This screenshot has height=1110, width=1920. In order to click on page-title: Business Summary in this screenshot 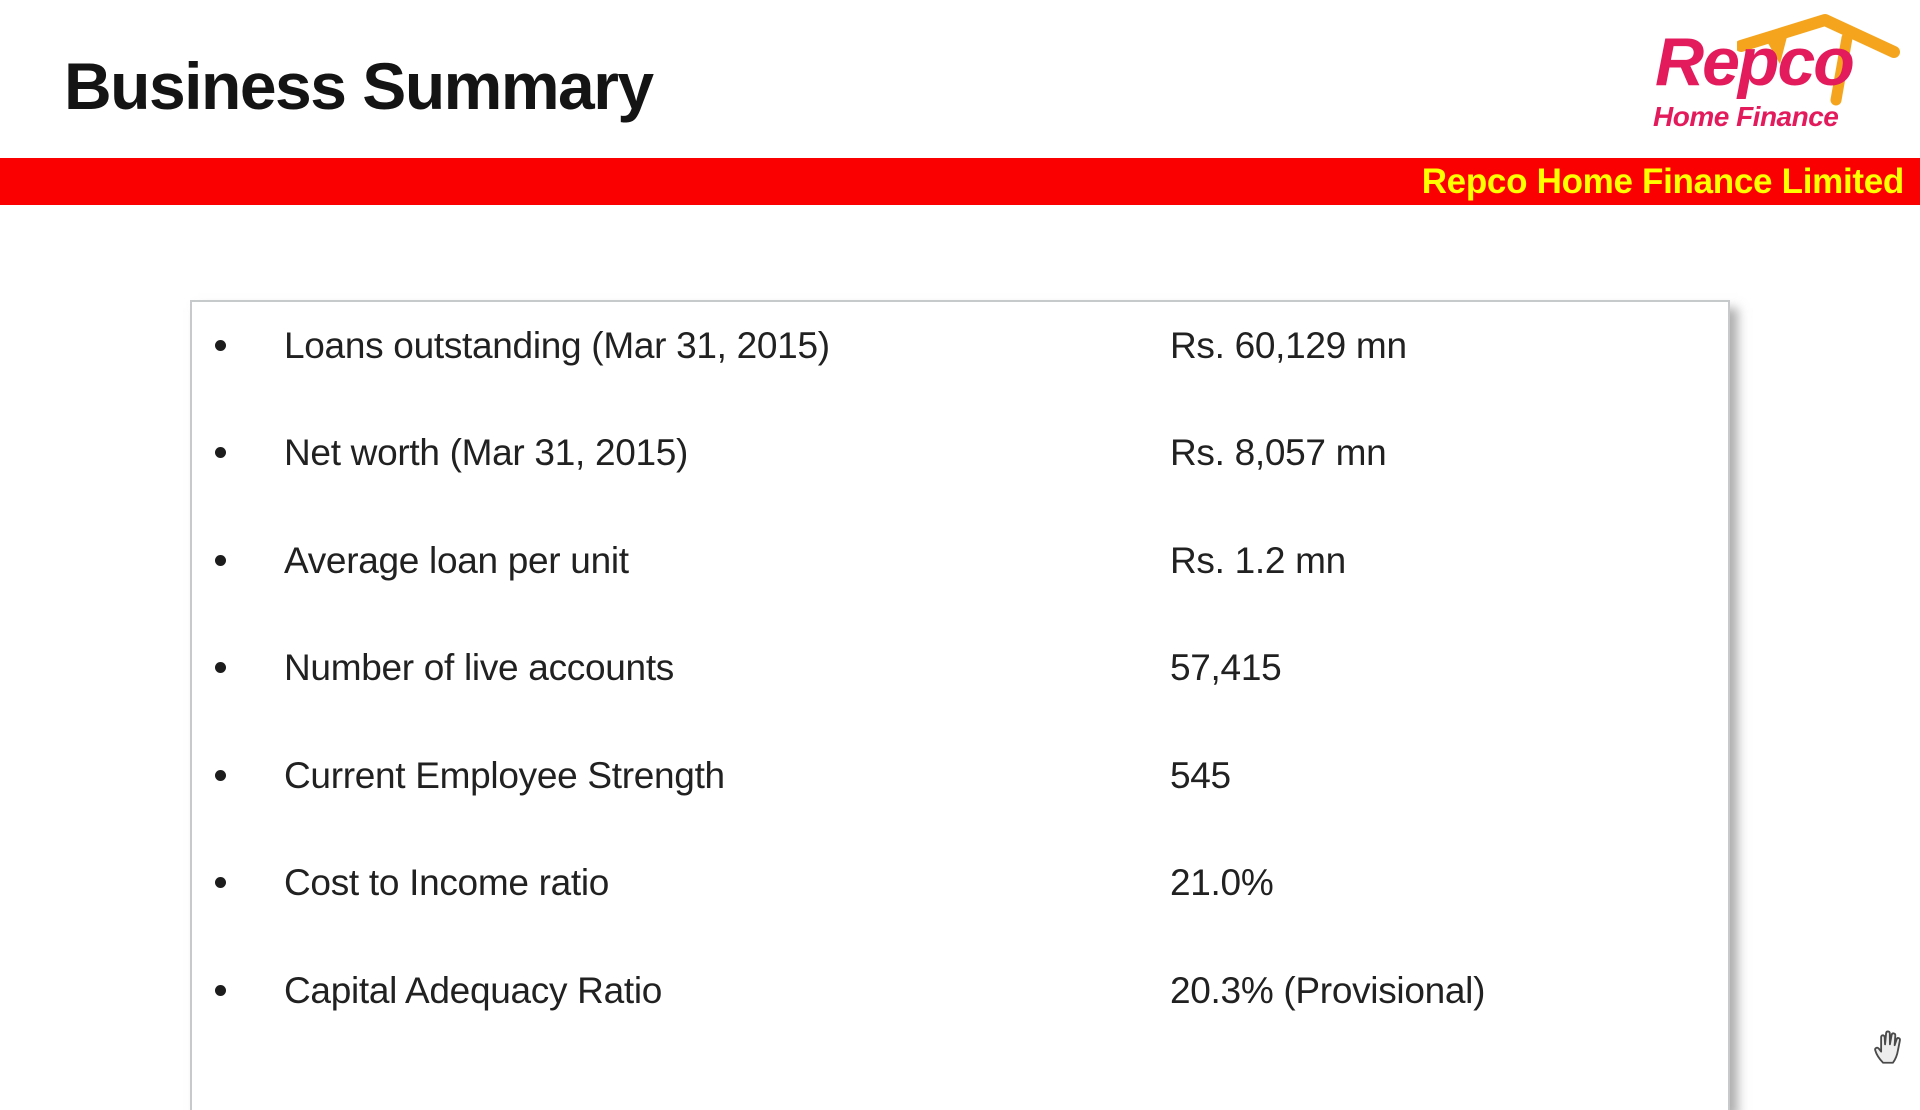, I will do `click(359, 86)`.